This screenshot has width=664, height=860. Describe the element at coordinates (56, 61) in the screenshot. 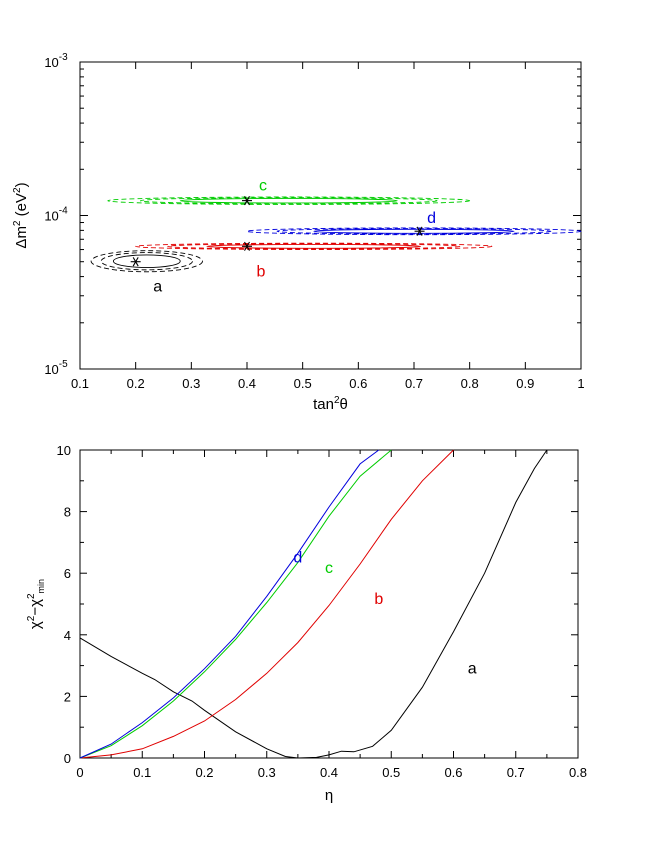

I see `y-tick-label: 10⁻³` at that location.